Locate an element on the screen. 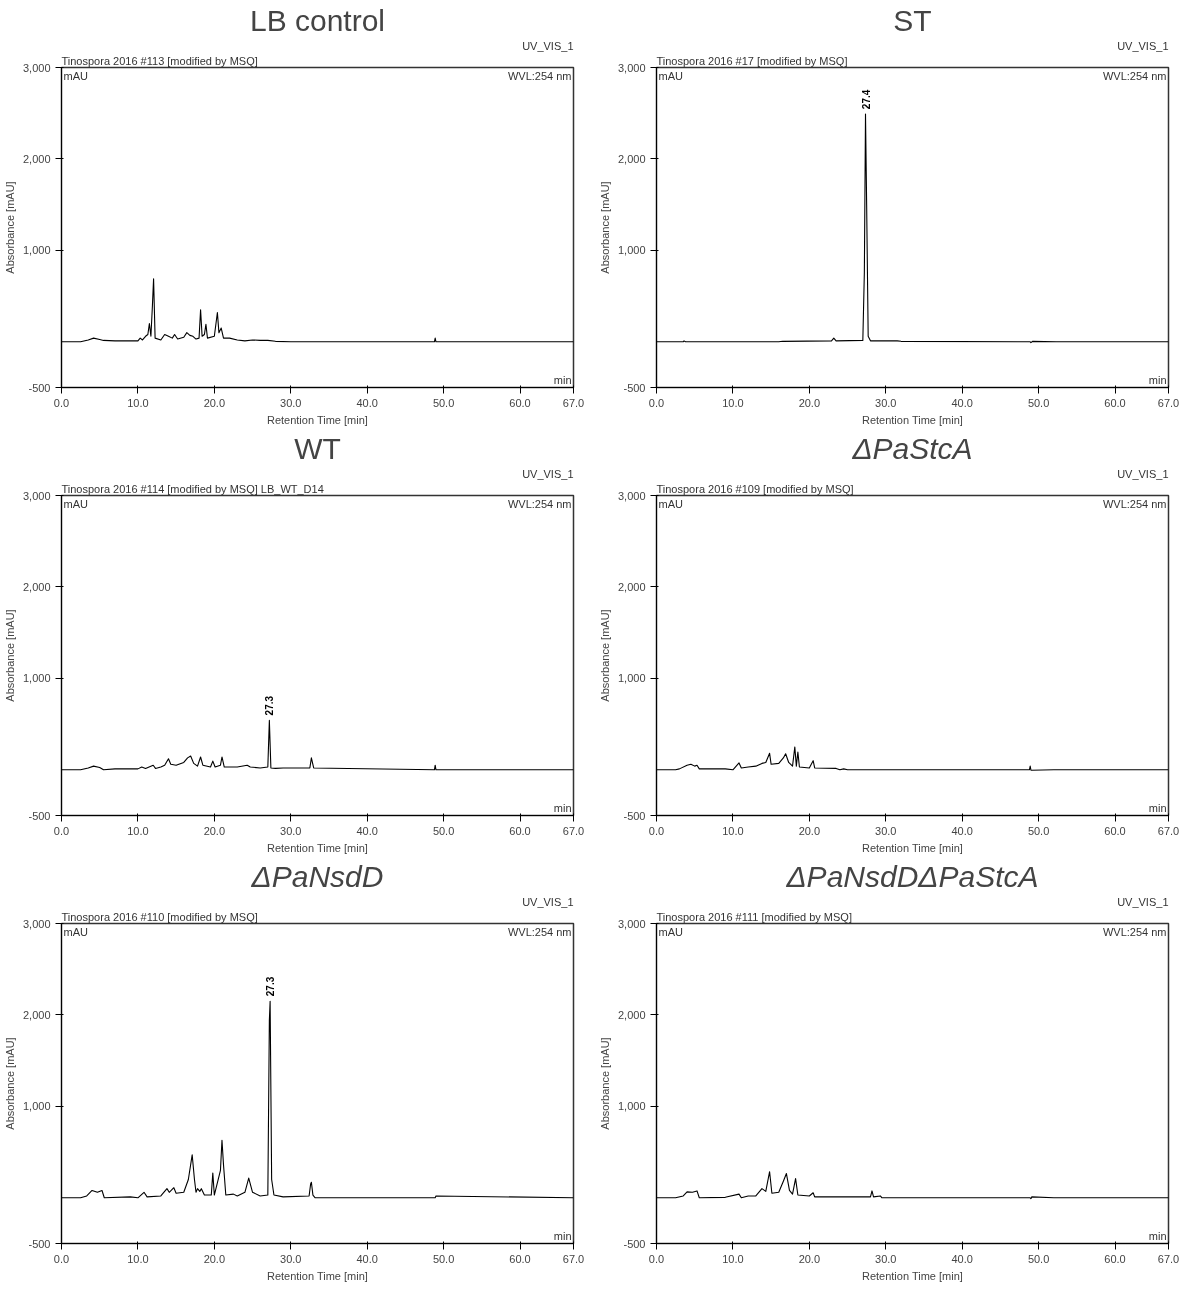  chart-title: ΔPaNsdD is located at coordinates (317, 876).